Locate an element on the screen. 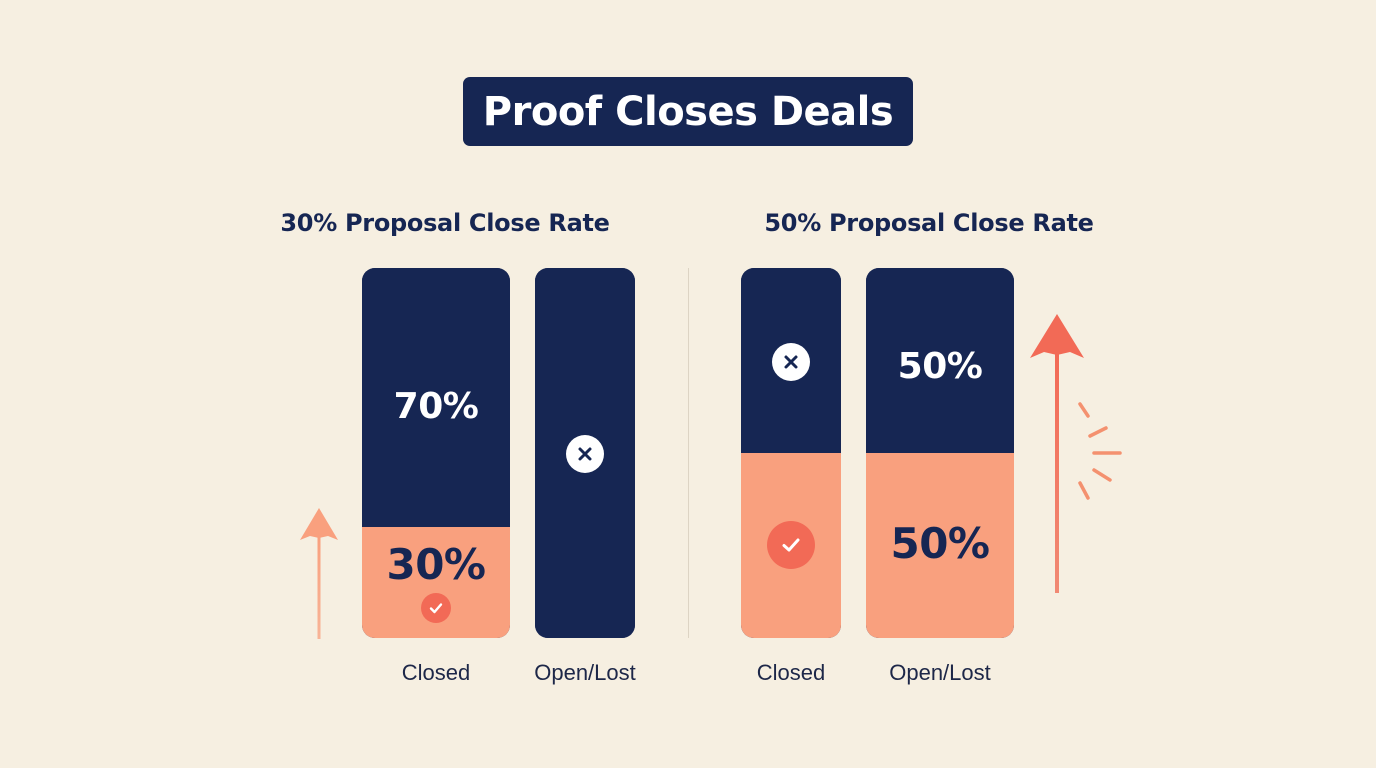 This screenshot has width=1376, height=768. left-closed-open-segment is located at coordinates (436, 397).